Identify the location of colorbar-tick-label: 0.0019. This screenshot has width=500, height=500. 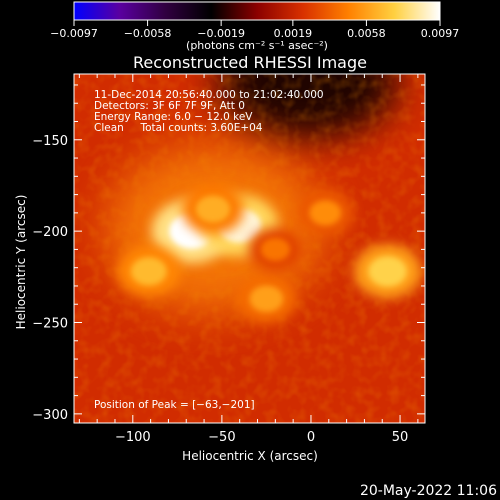
(293, 33).